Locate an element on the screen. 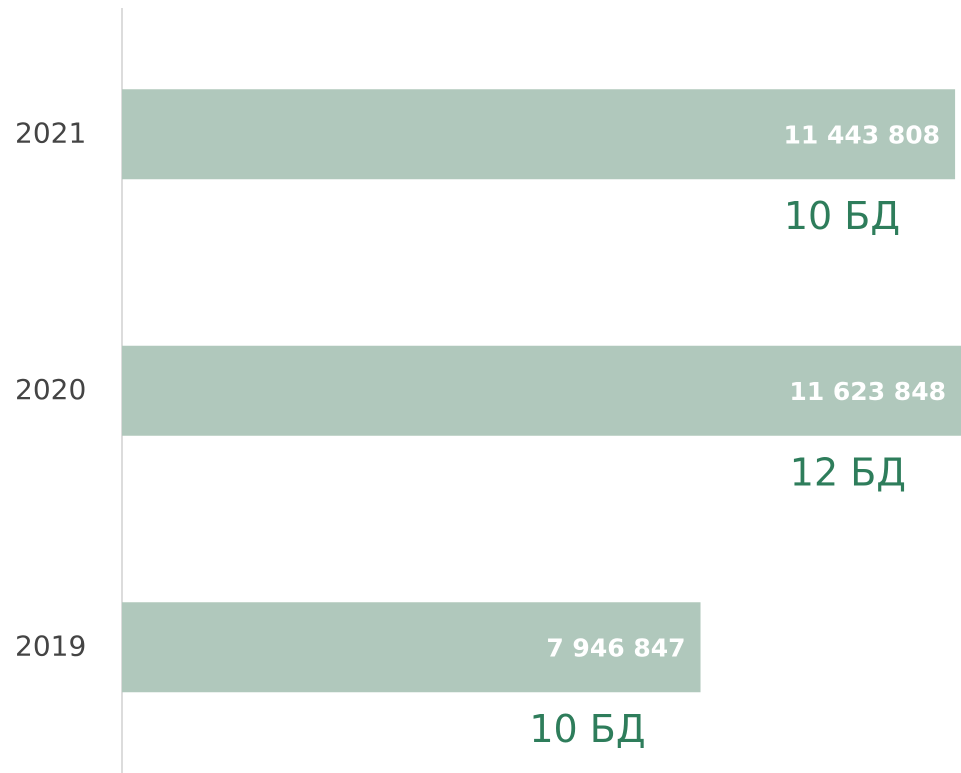 Image resolution: width=961 pixels, height=773 pixels. category-label: 2021 is located at coordinates (50, 132).